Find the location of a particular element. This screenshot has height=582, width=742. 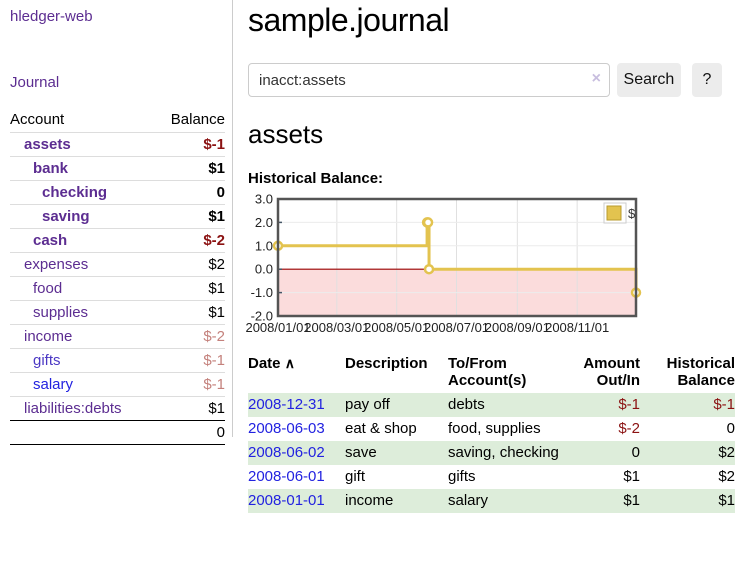

account-row-liabilities-debts: liabilities:debts $1 is located at coordinates (117, 408).